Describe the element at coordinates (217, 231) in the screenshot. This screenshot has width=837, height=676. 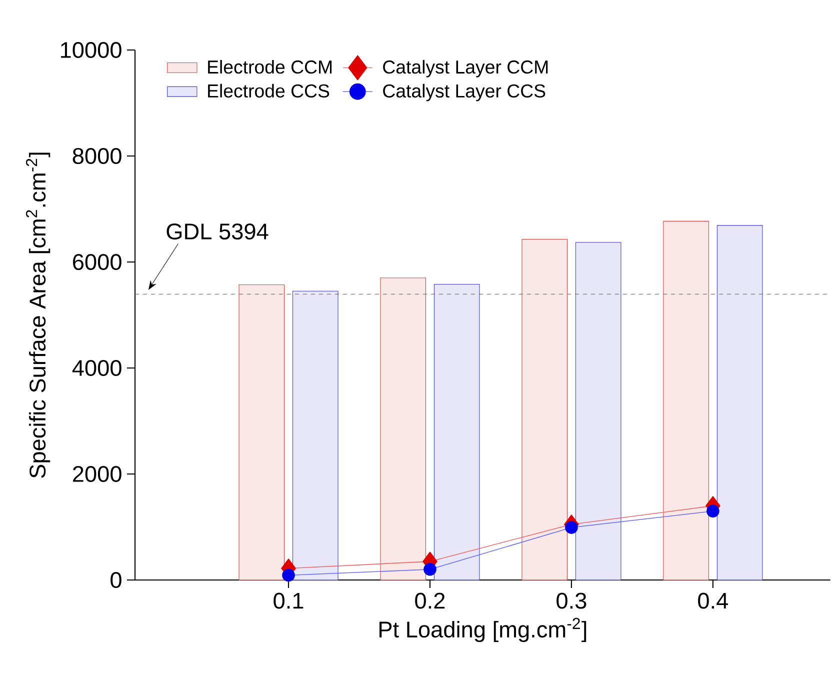
I see `ref-line-label: GDL 5394` at that location.